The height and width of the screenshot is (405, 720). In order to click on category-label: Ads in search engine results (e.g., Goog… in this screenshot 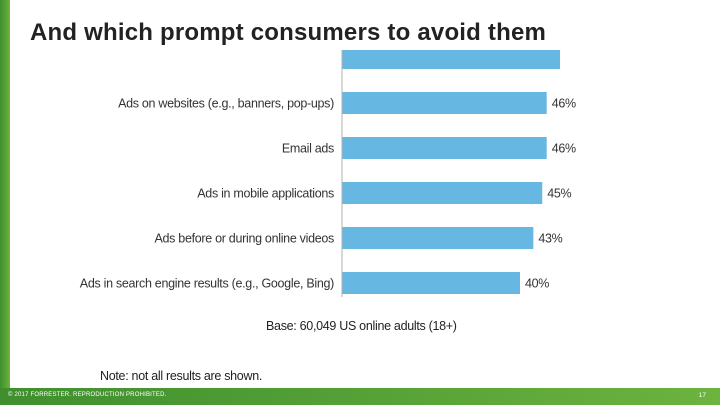, I will do `click(207, 284)`.